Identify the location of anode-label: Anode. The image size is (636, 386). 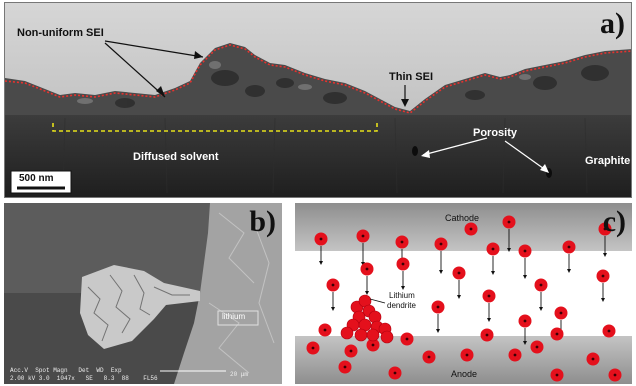
(464, 374).